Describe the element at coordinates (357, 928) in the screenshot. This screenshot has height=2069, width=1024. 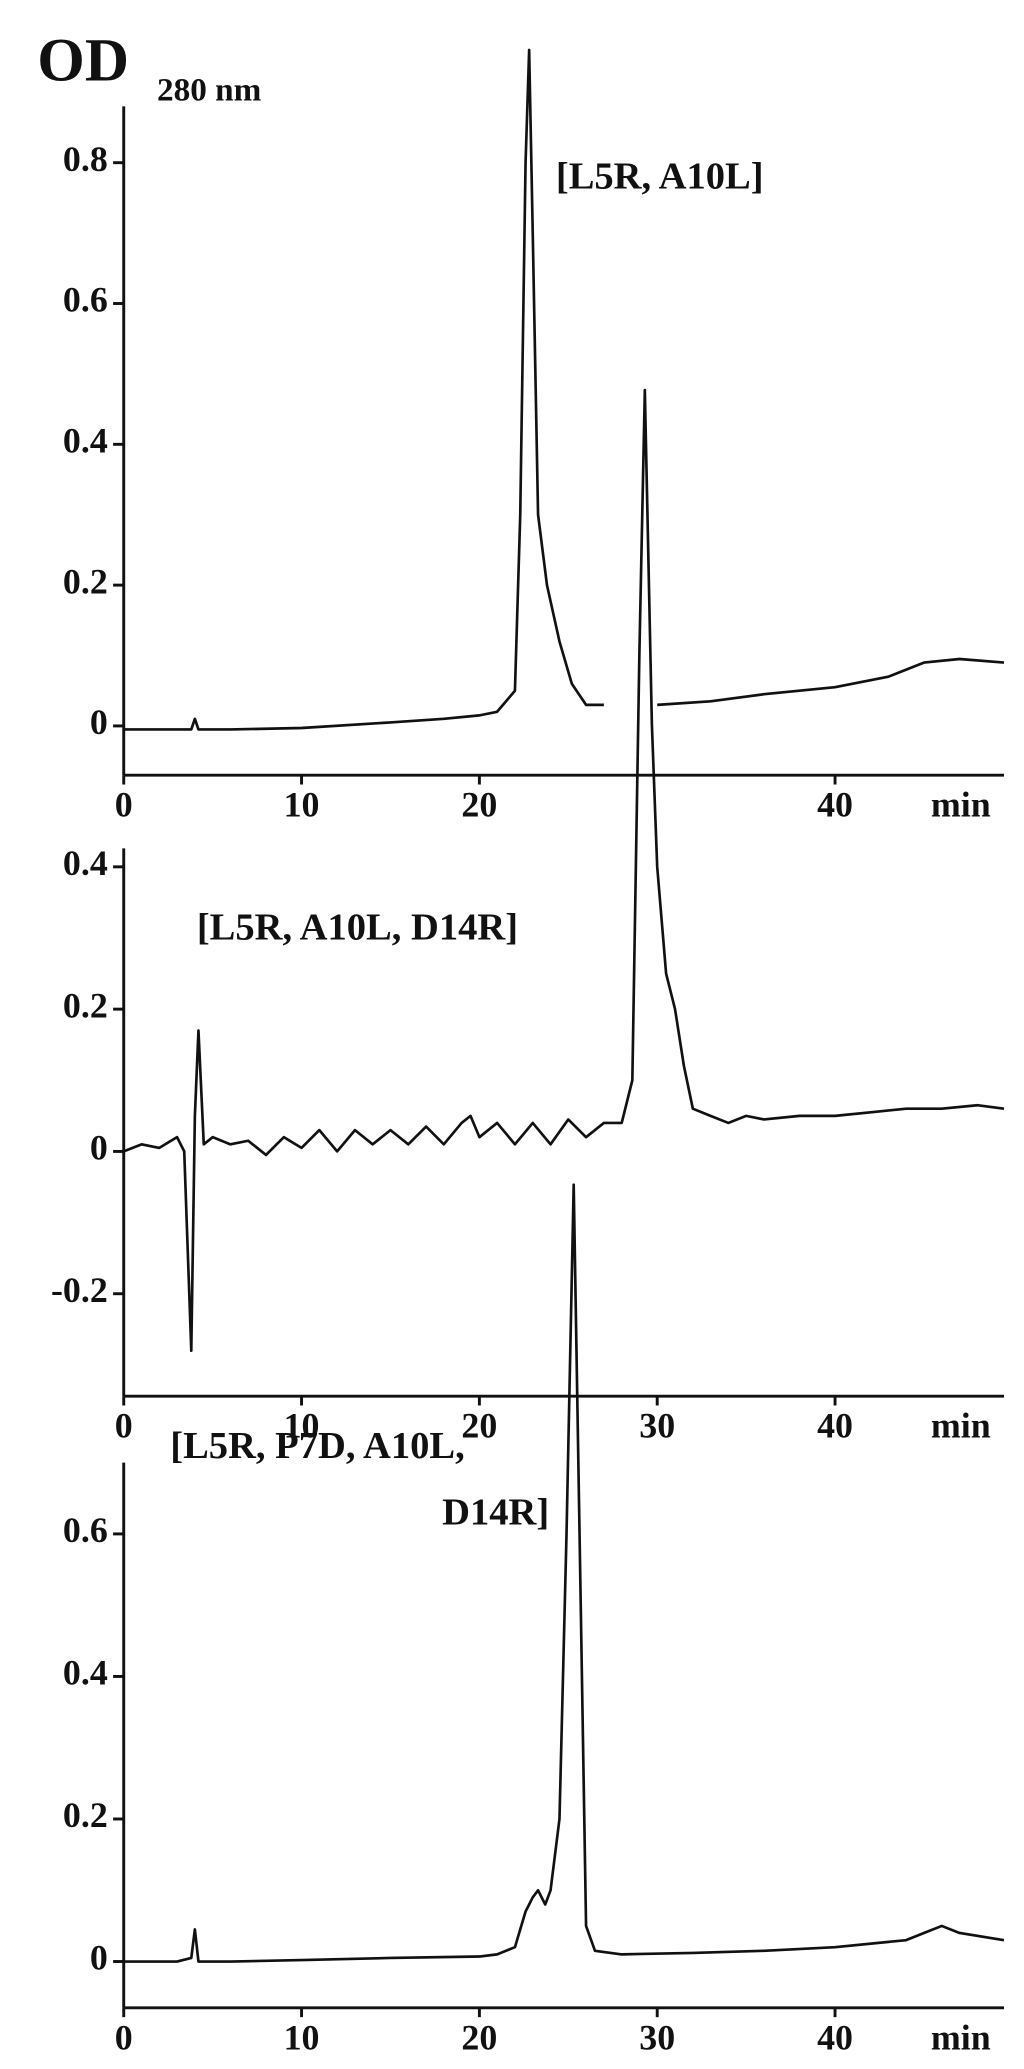
I see `annotation: [L5R, A10L, D14R]` at that location.